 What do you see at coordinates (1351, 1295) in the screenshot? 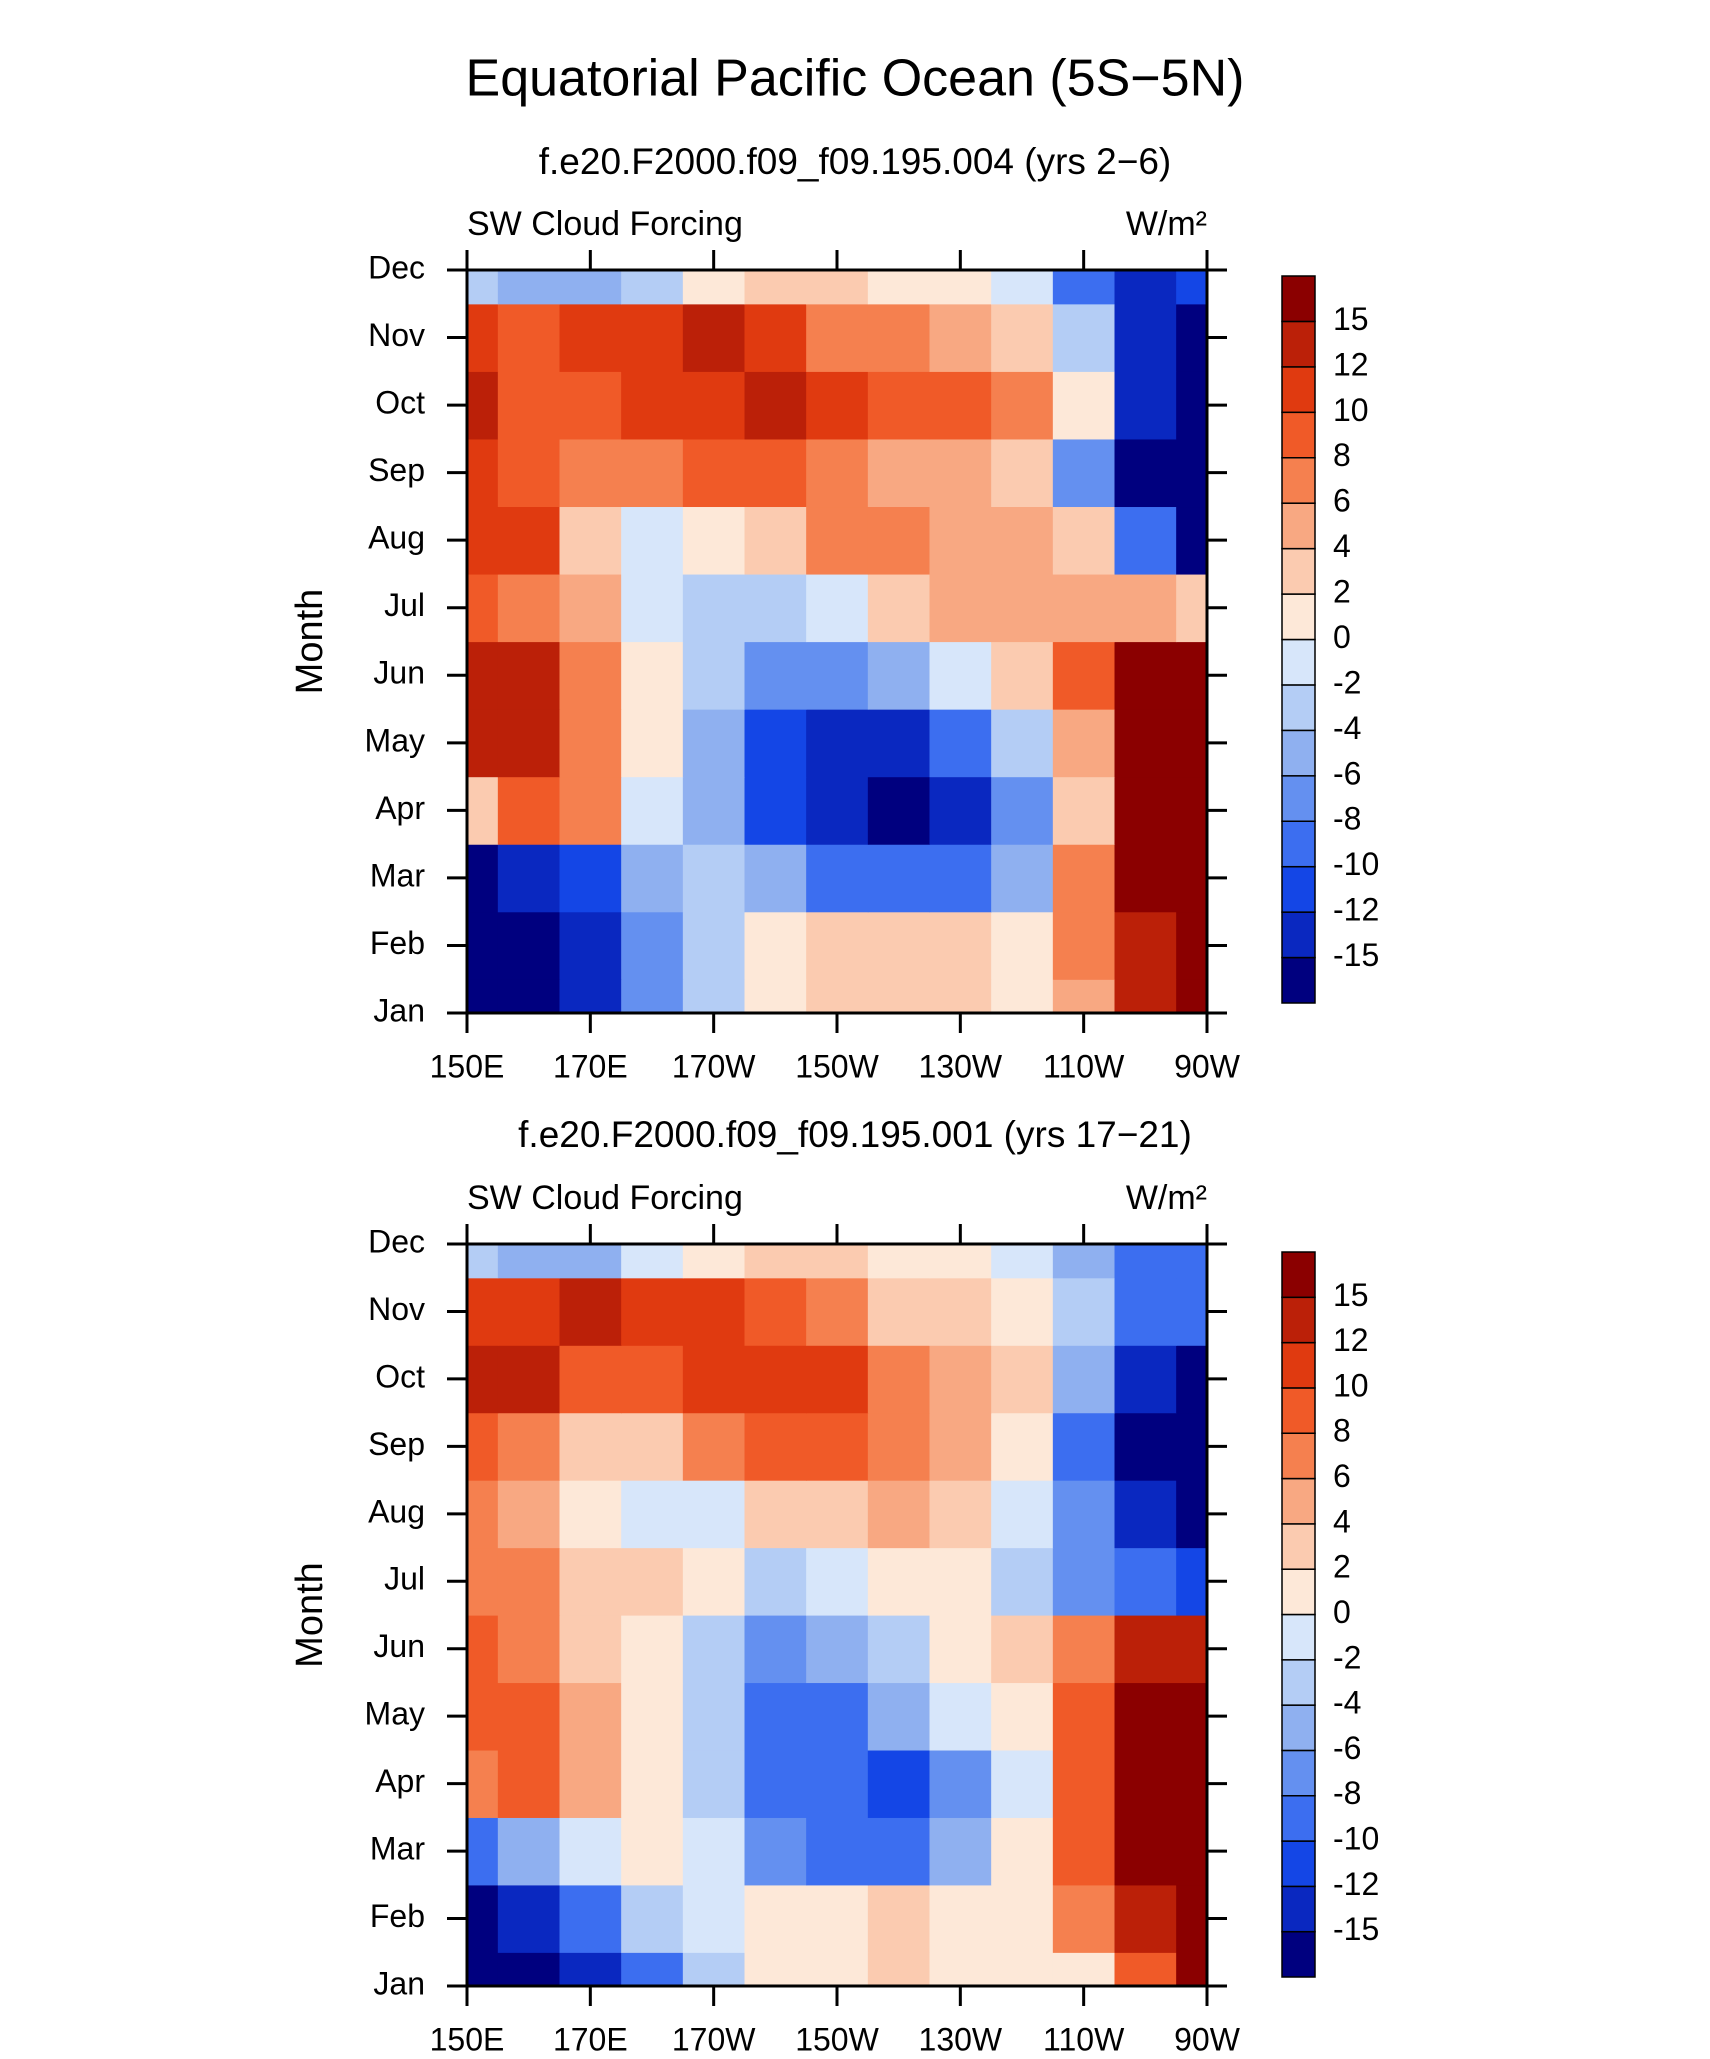
I see `colorbar-label: 15` at bounding box center [1351, 1295].